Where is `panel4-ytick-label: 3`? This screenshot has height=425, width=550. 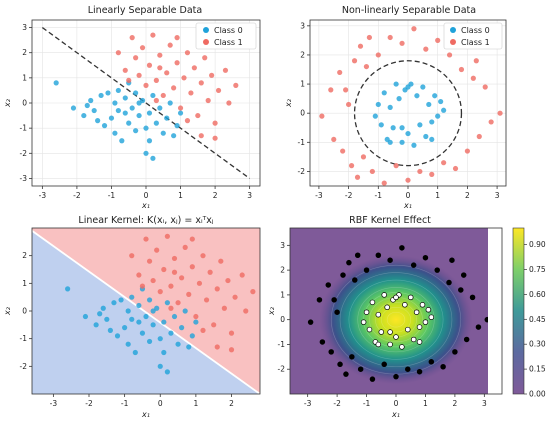
panel4-ytick-label: 3 is located at coordinates (282, 245).